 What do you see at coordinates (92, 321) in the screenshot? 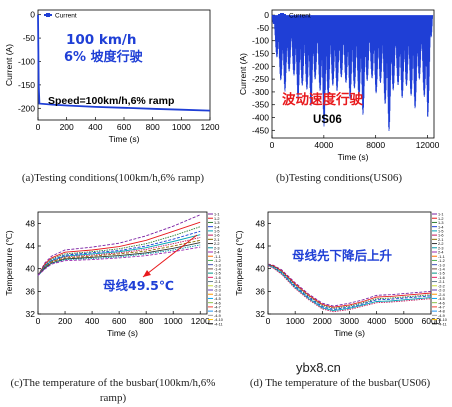
I see `x-tick-label: 400` at bounding box center [92, 321].